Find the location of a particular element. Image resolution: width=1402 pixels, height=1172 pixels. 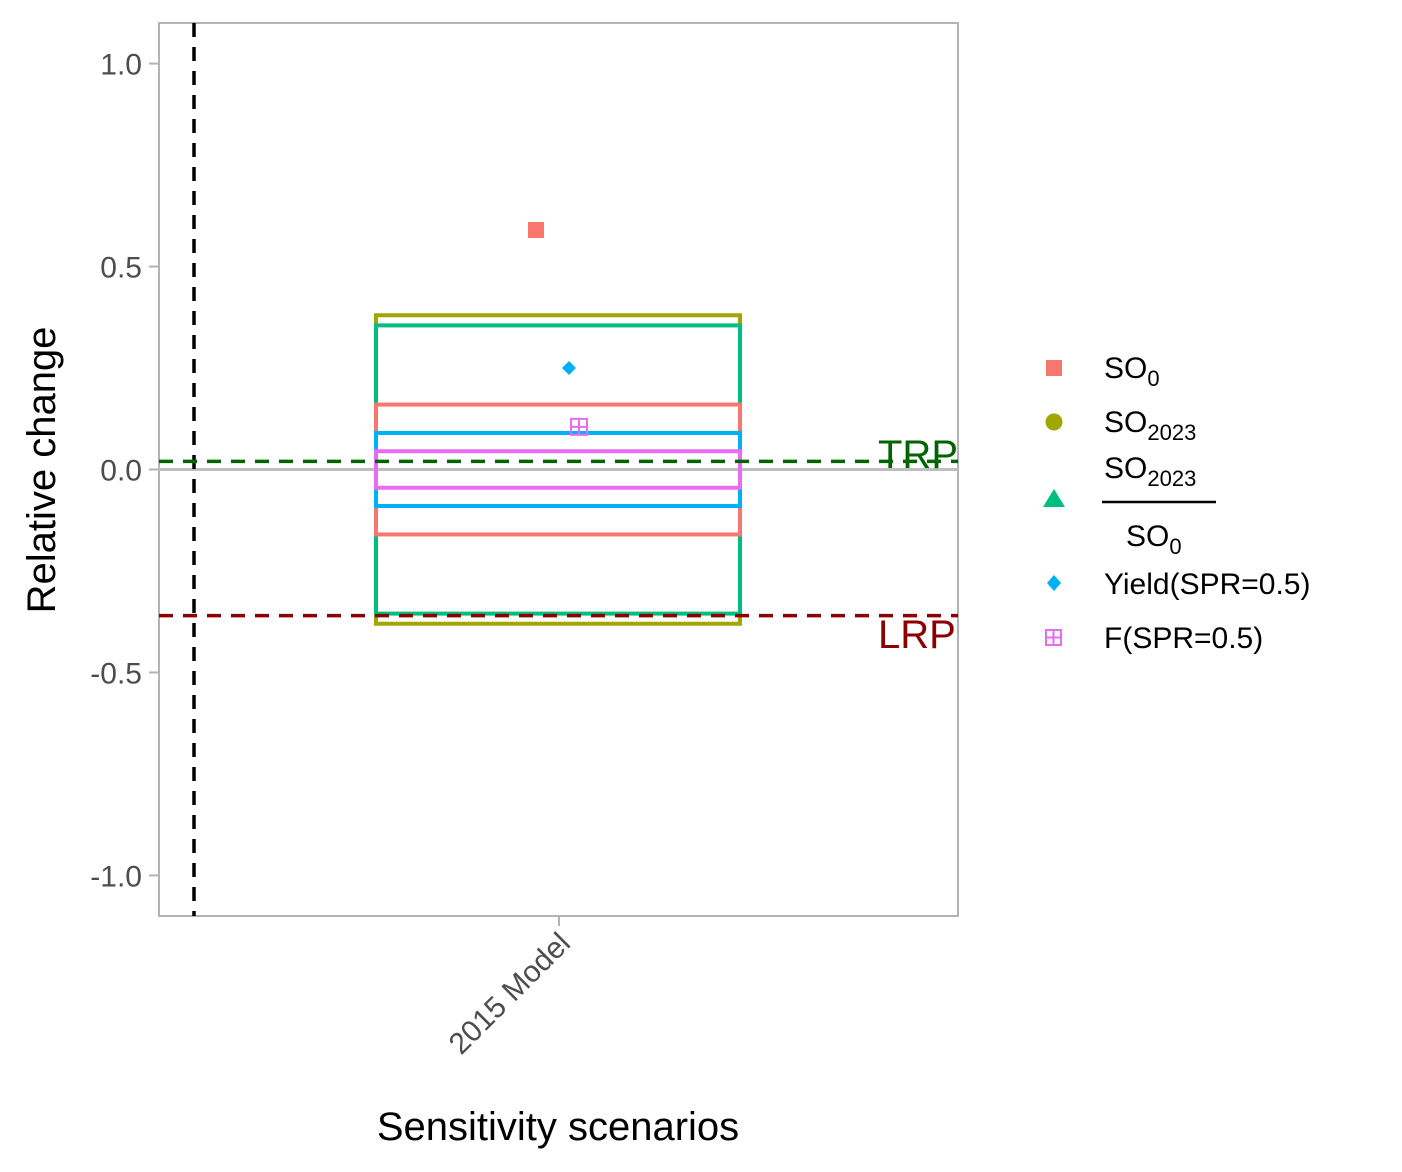

legend-item-so0: SO0 is located at coordinates (1103, 371).